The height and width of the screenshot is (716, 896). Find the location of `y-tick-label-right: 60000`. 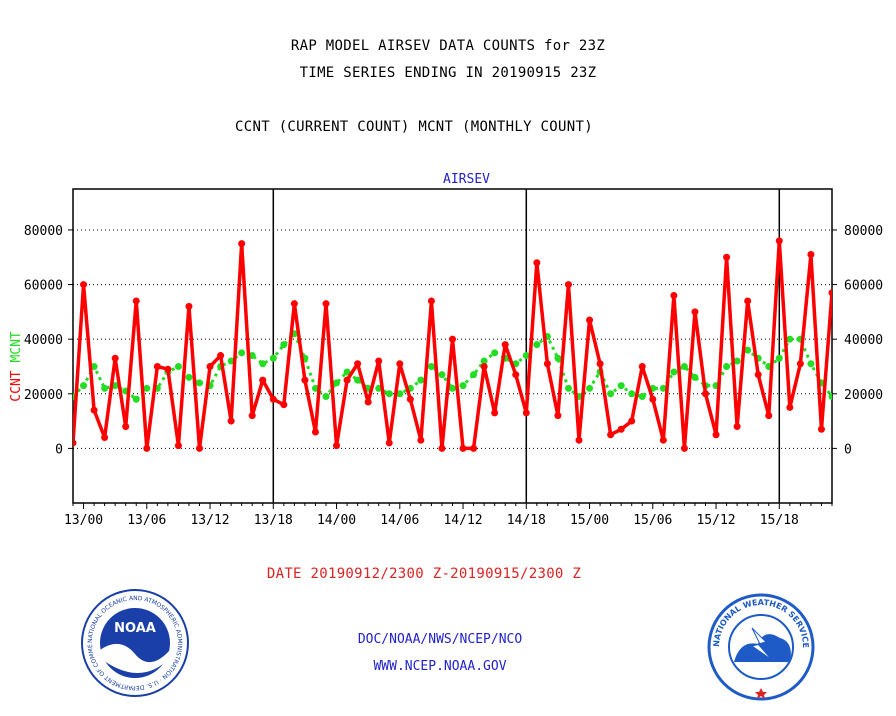

y-tick-label-right: 60000 is located at coordinates (863, 286).